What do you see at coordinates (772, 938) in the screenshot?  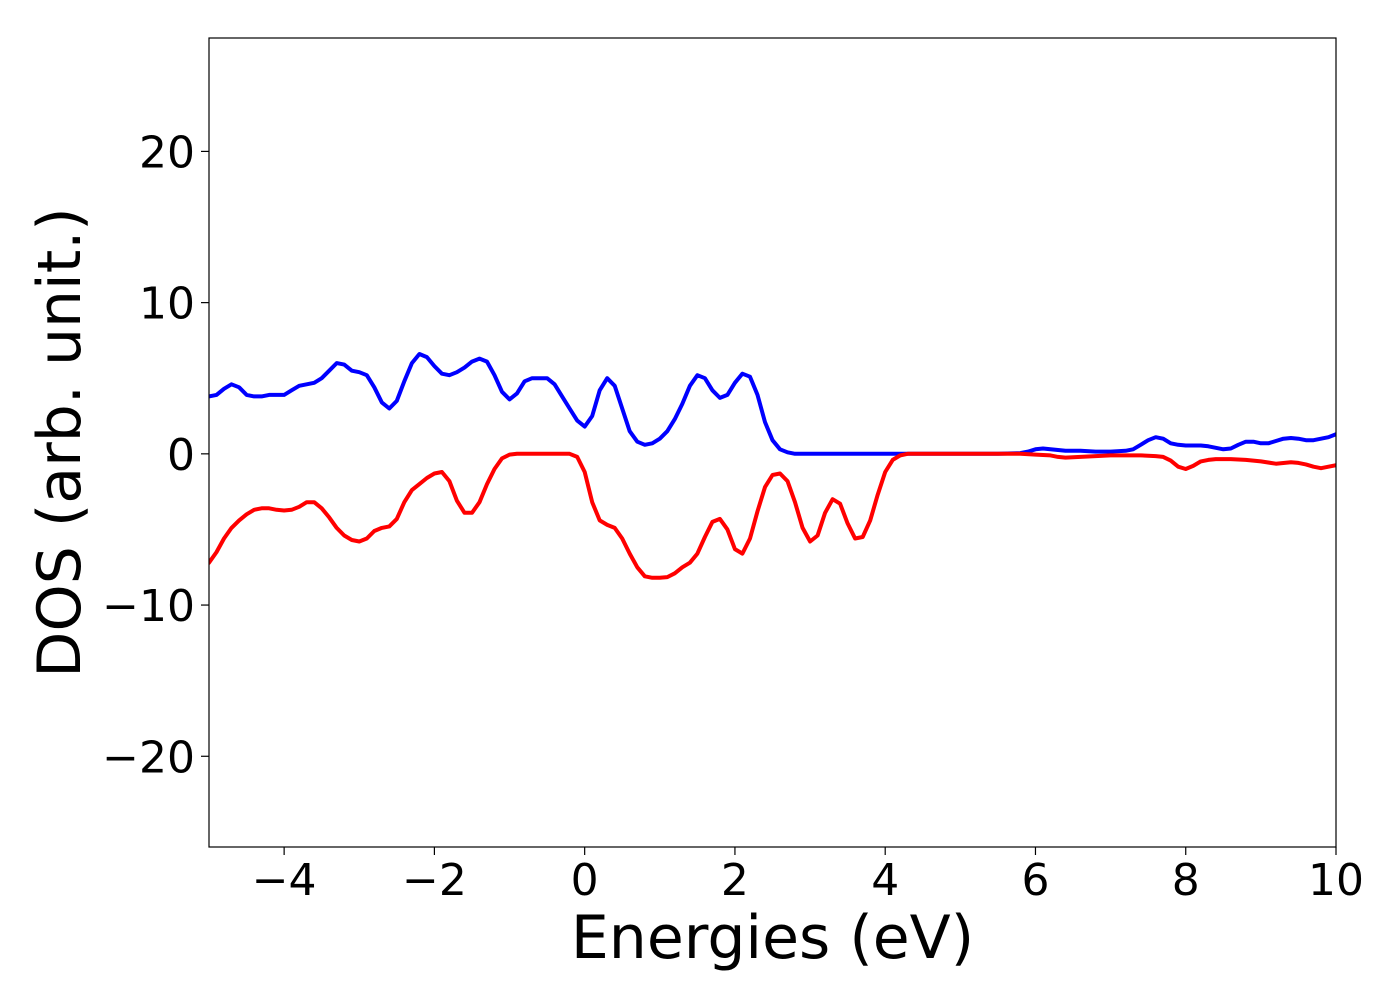 I see `x-axis-label: Energies (eV)` at bounding box center [772, 938].